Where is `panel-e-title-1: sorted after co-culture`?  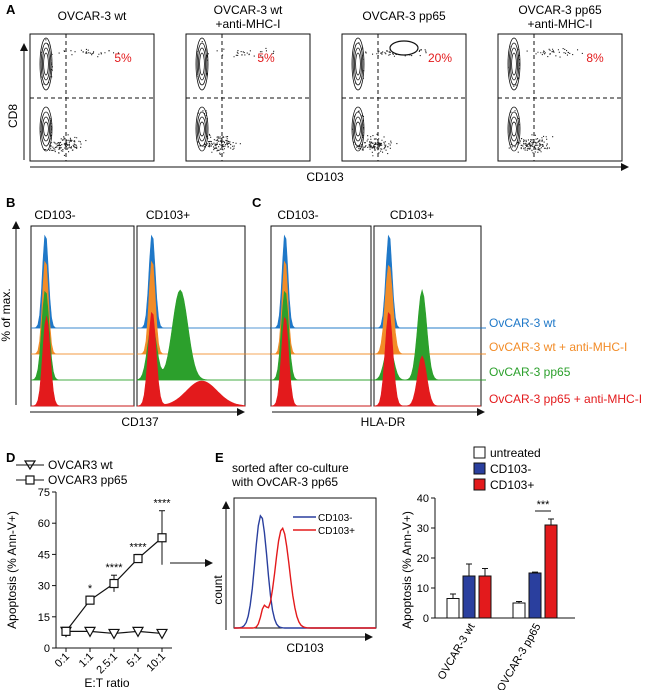 panel-e-title-1: sorted after co-culture is located at coordinates (290, 468).